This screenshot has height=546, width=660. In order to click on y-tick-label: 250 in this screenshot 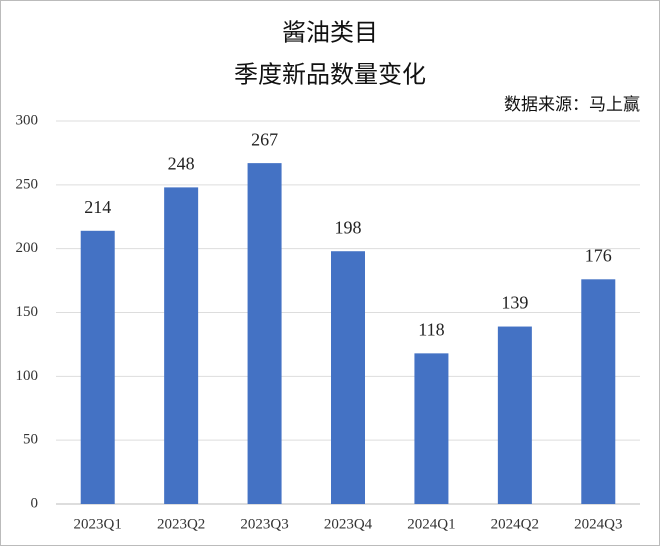, I will do `click(27, 184)`.